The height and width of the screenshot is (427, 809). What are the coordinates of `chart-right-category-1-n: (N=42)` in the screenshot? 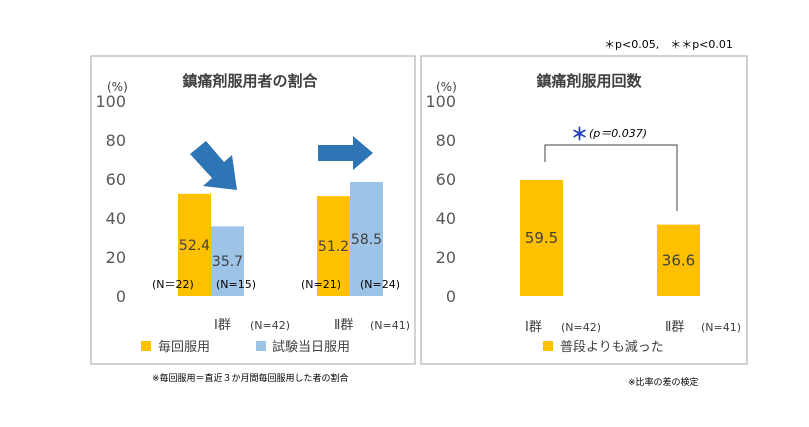 It's located at (581, 327).